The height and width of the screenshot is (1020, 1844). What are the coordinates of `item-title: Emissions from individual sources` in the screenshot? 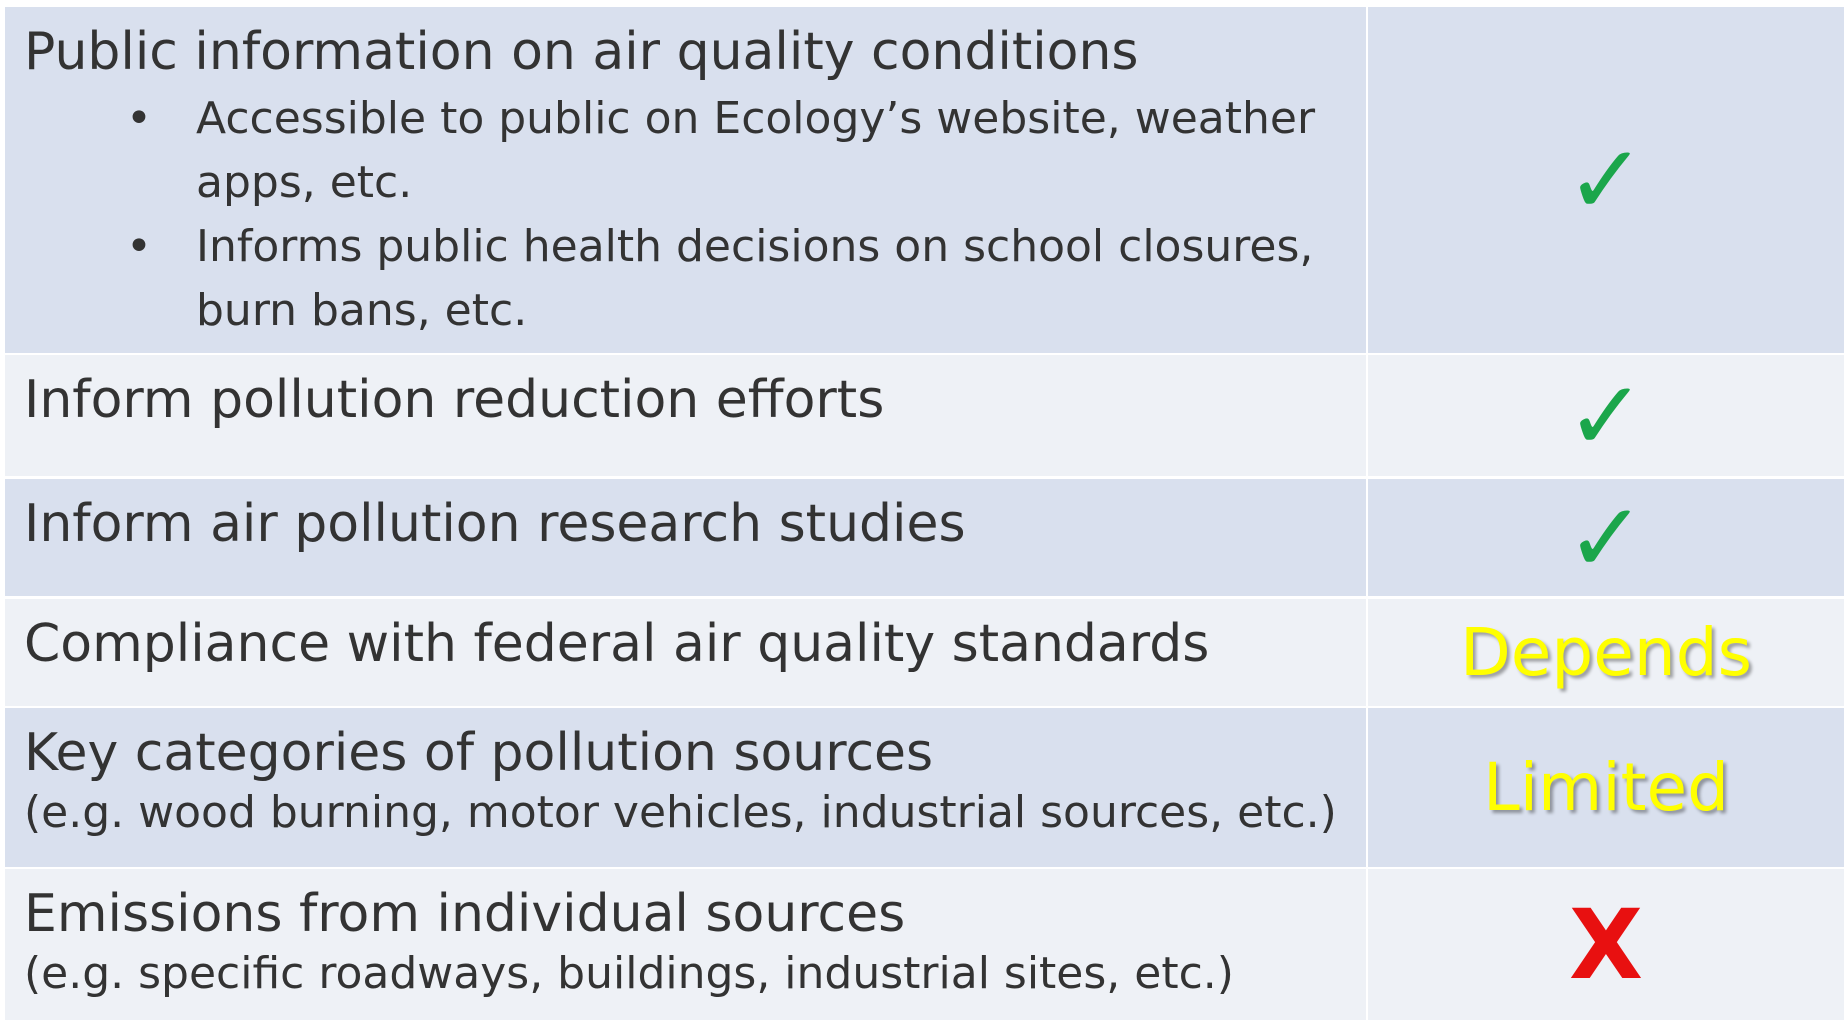 It's located at (465, 914).